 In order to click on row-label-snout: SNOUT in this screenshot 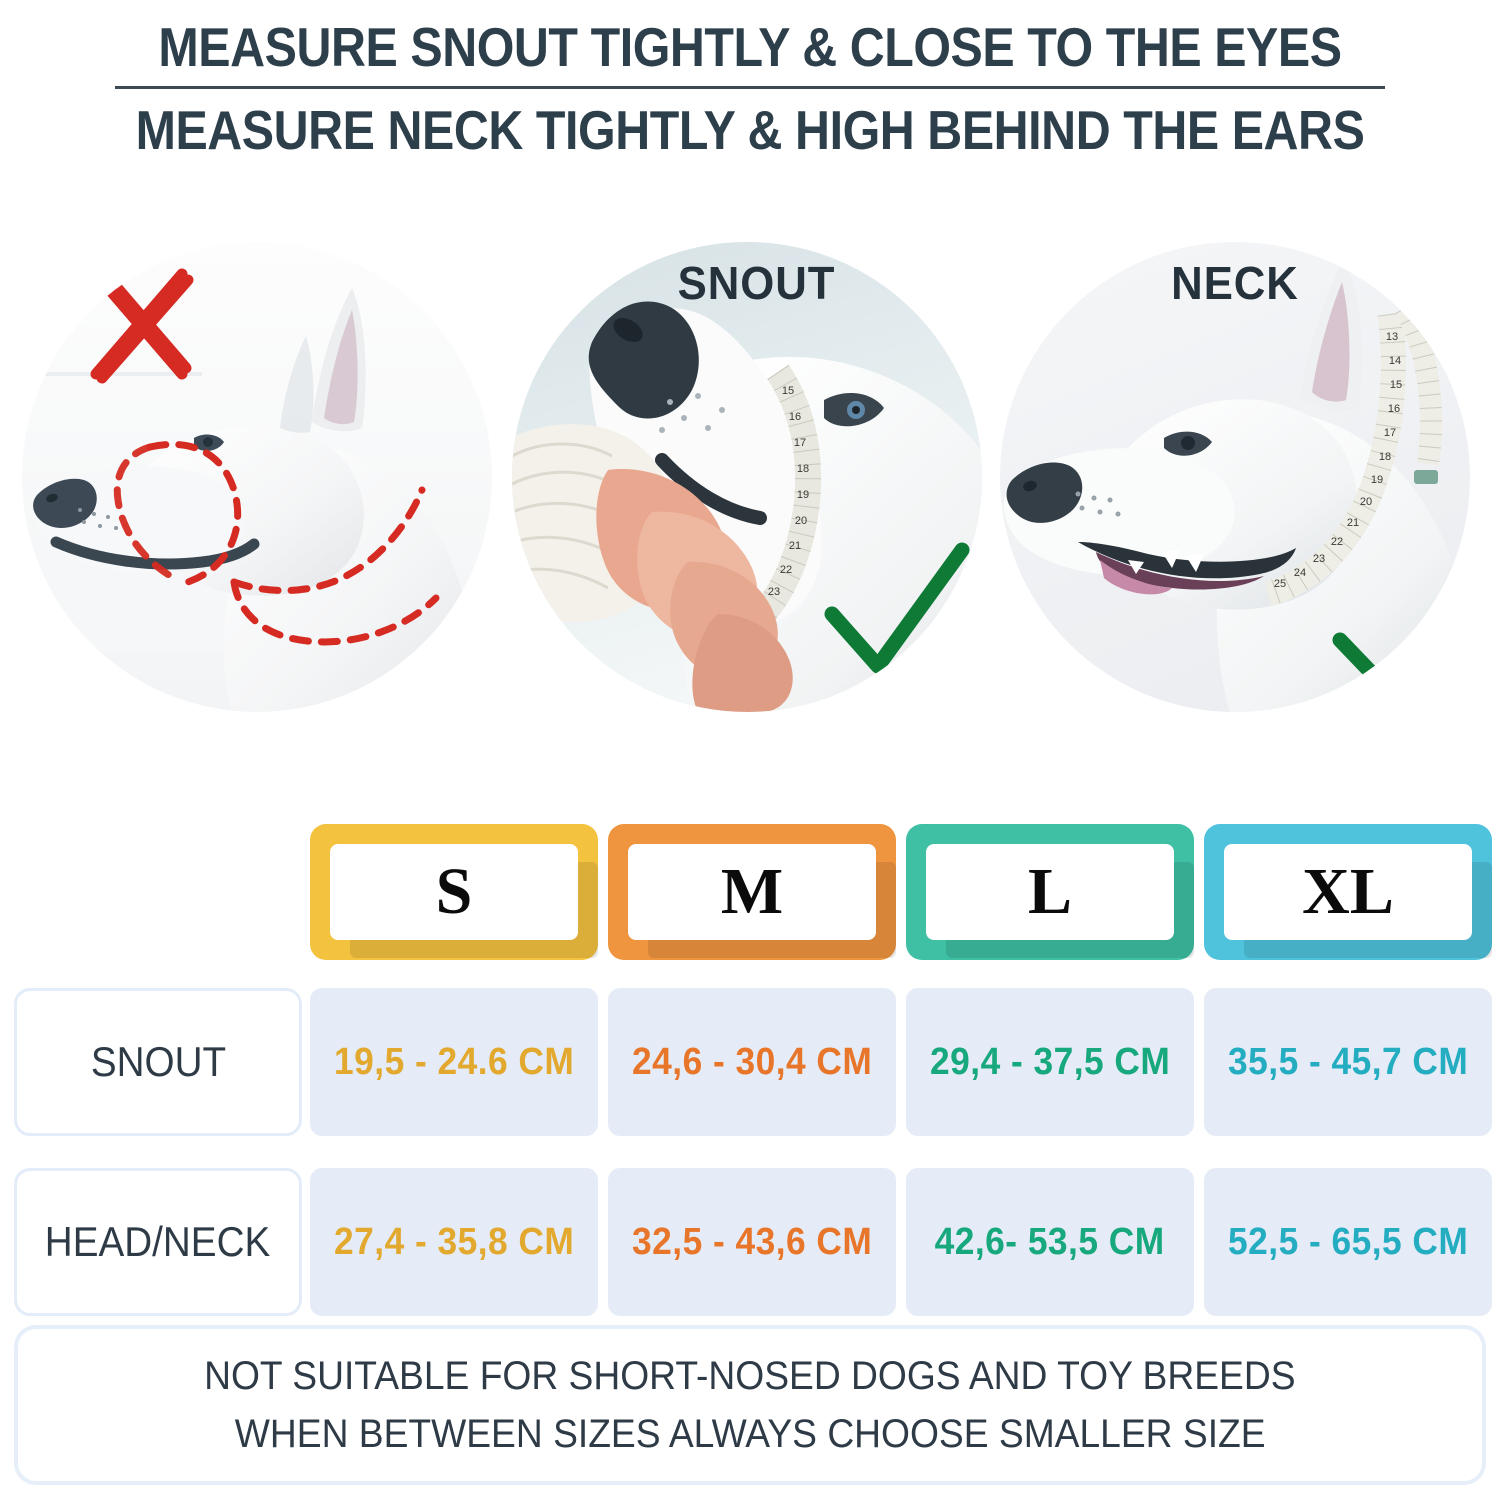, I will do `click(158, 1062)`.